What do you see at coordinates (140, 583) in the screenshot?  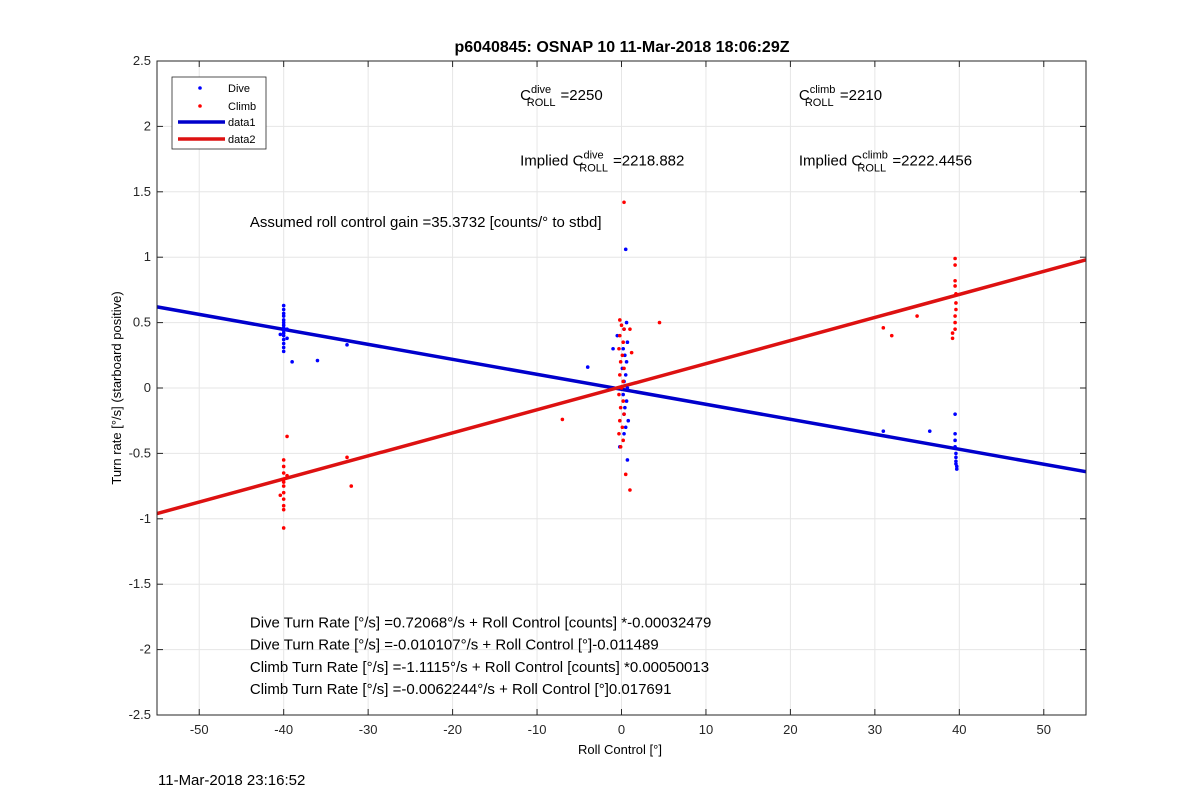 I see `y-tick-label: -1.5` at bounding box center [140, 583].